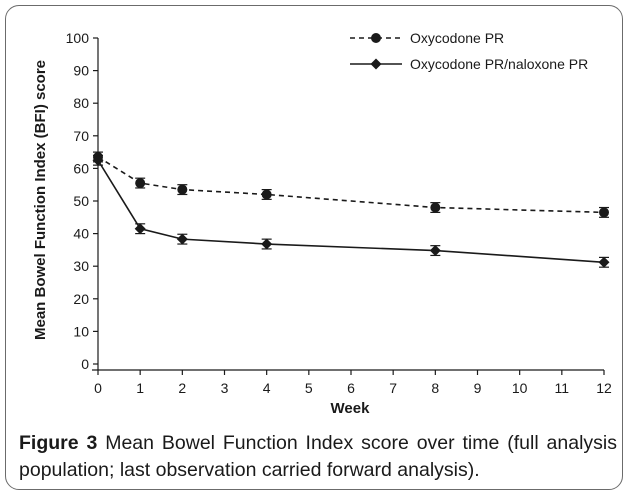 This screenshot has width=630, height=497. What do you see at coordinates (457, 38) in the screenshot?
I see `legend-label: Oxycodone PR` at bounding box center [457, 38].